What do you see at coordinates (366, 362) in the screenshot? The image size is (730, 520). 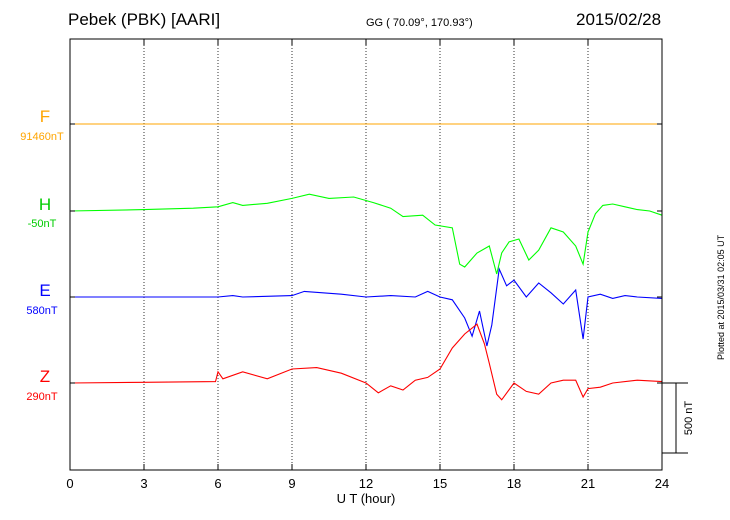 I see `trace-z` at bounding box center [366, 362].